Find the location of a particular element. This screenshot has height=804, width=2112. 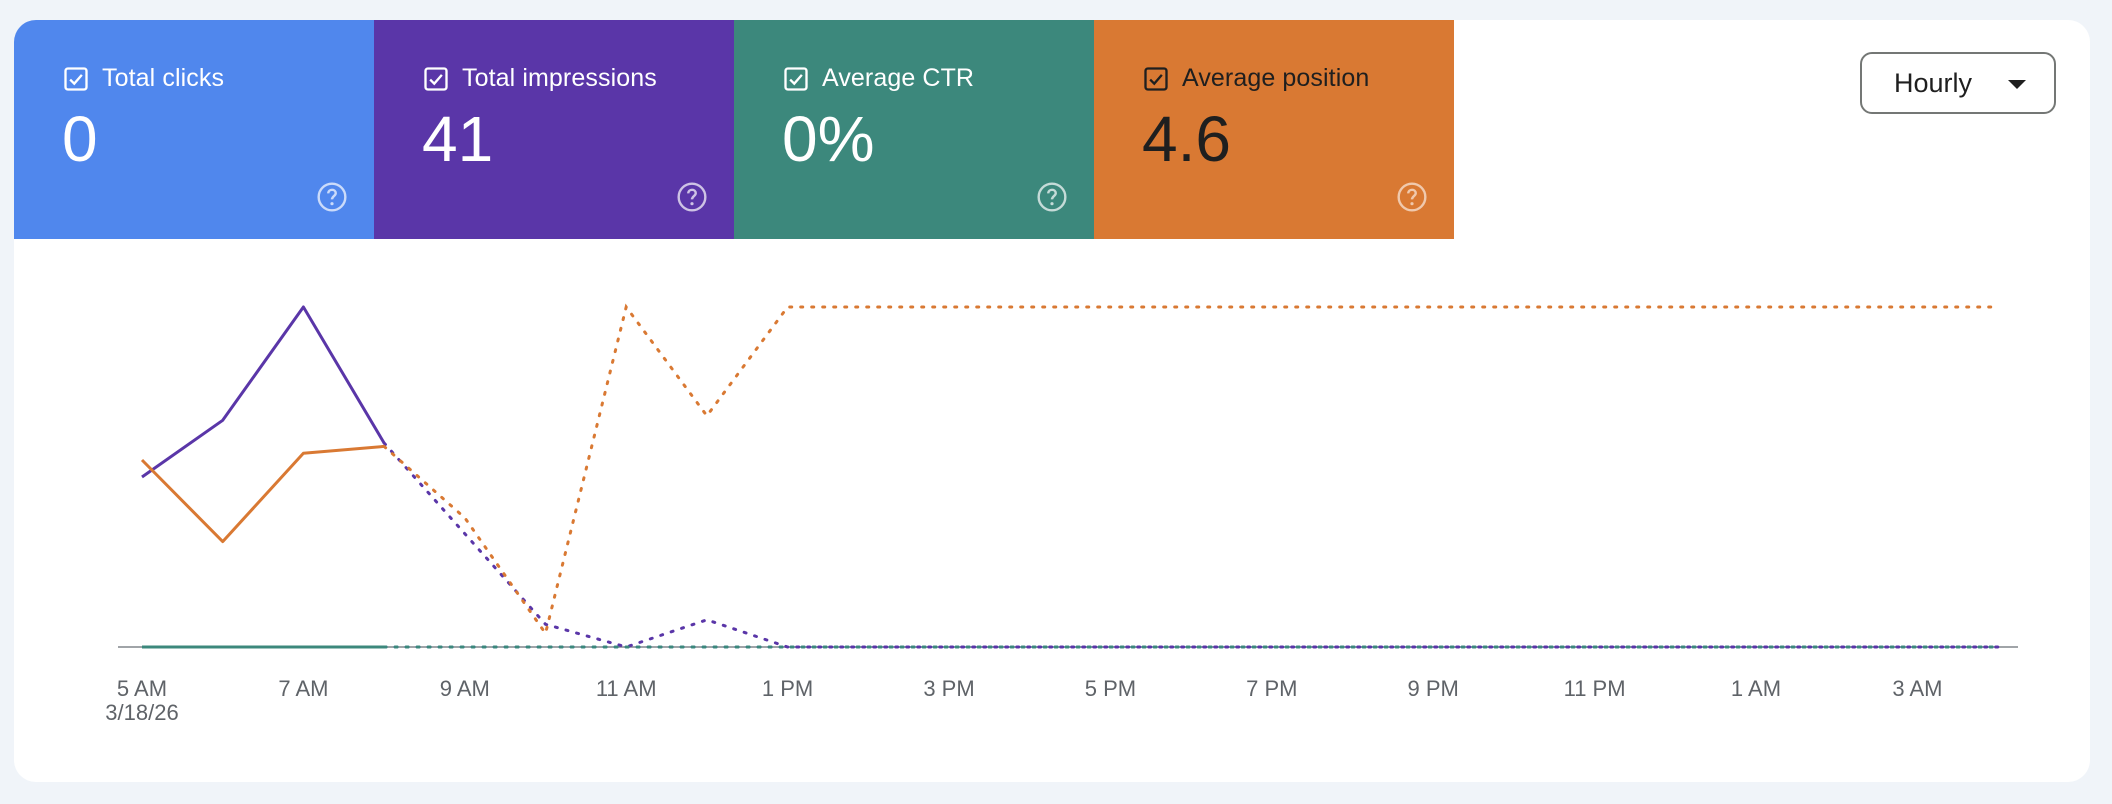

metric-label: Total clicks is located at coordinates (163, 78).